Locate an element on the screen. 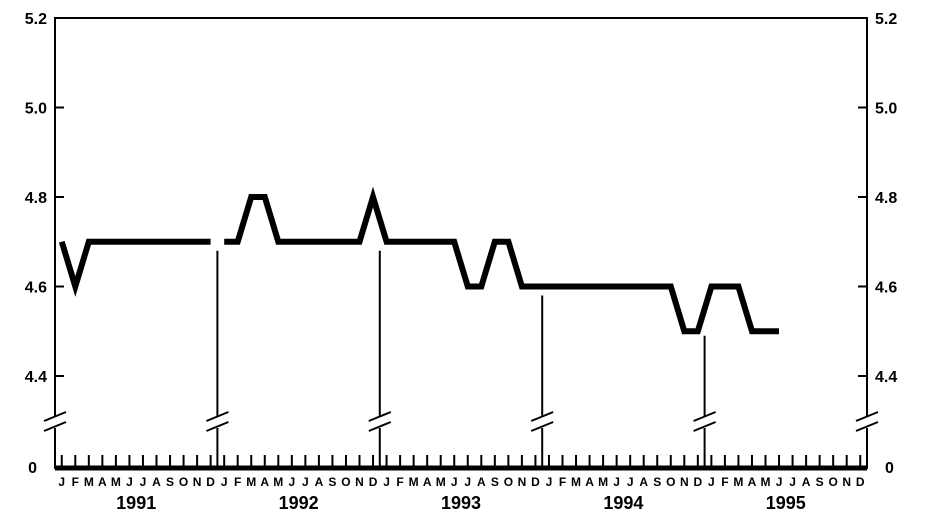 This screenshot has height=515, width=942. y-tick-label-right: 4.6 is located at coordinates (886, 288).